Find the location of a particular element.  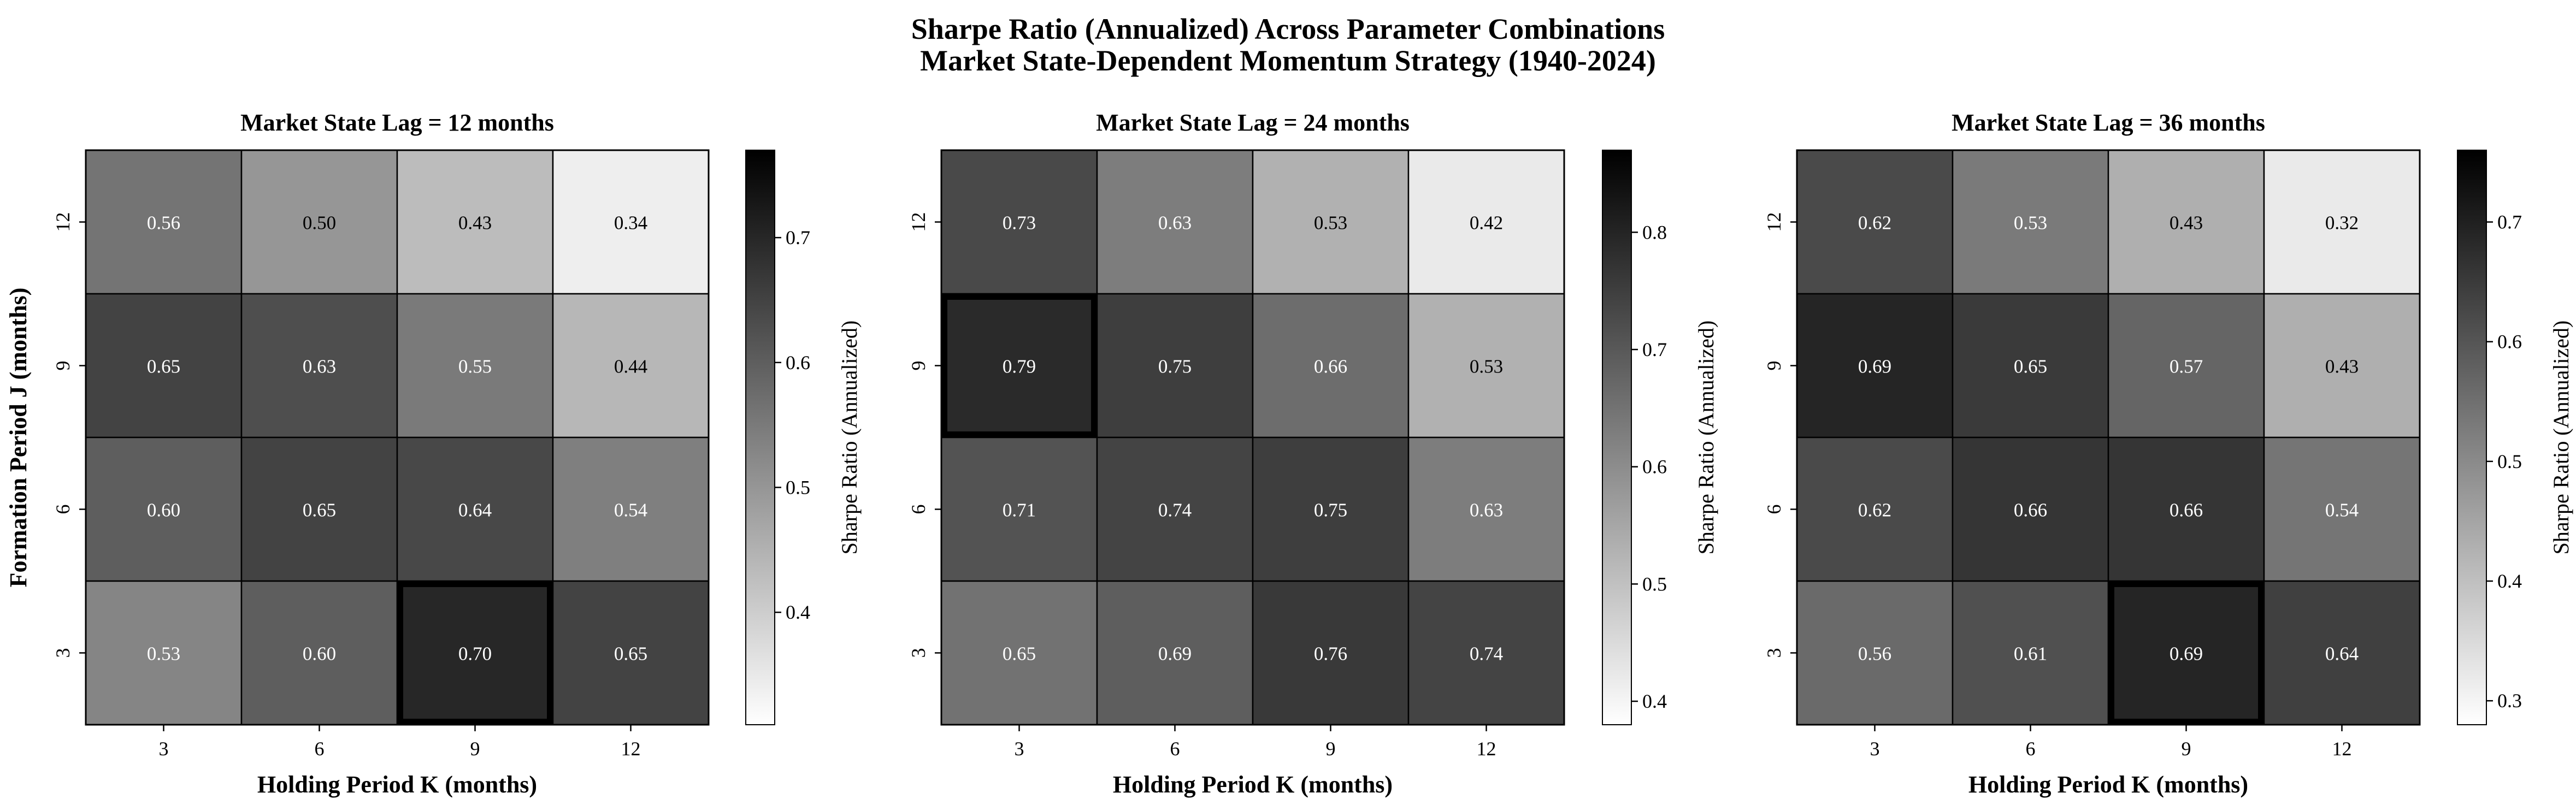

cell-value-label: 0.44 is located at coordinates (630, 366).